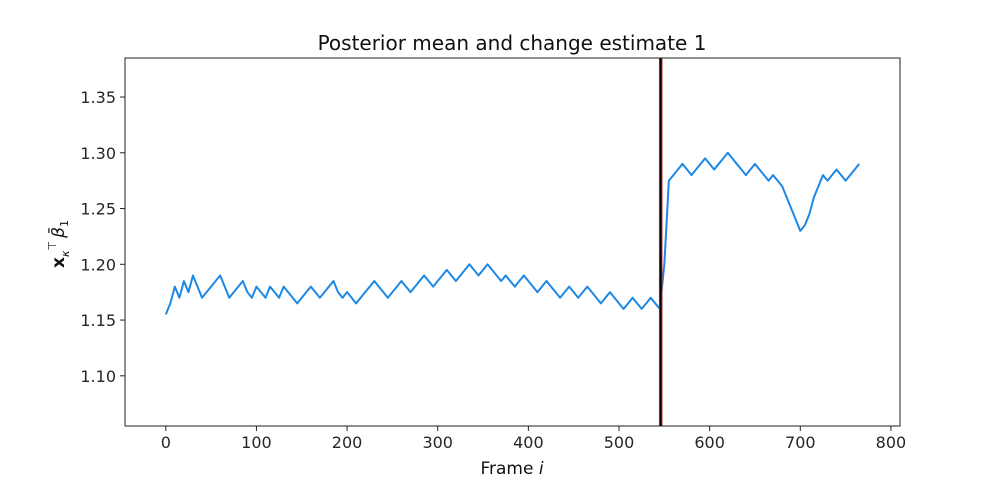 The height and width of the screenshot is (480, 1000). I want to click on y-axis-label-sub: κ, so click(65, 253).